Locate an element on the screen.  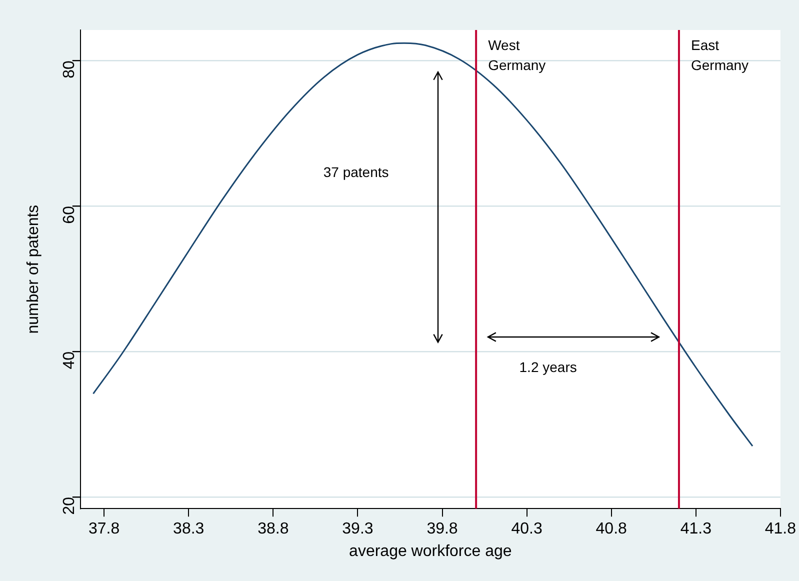
annotation: 1.2 years is located at coordinates (548, 366).